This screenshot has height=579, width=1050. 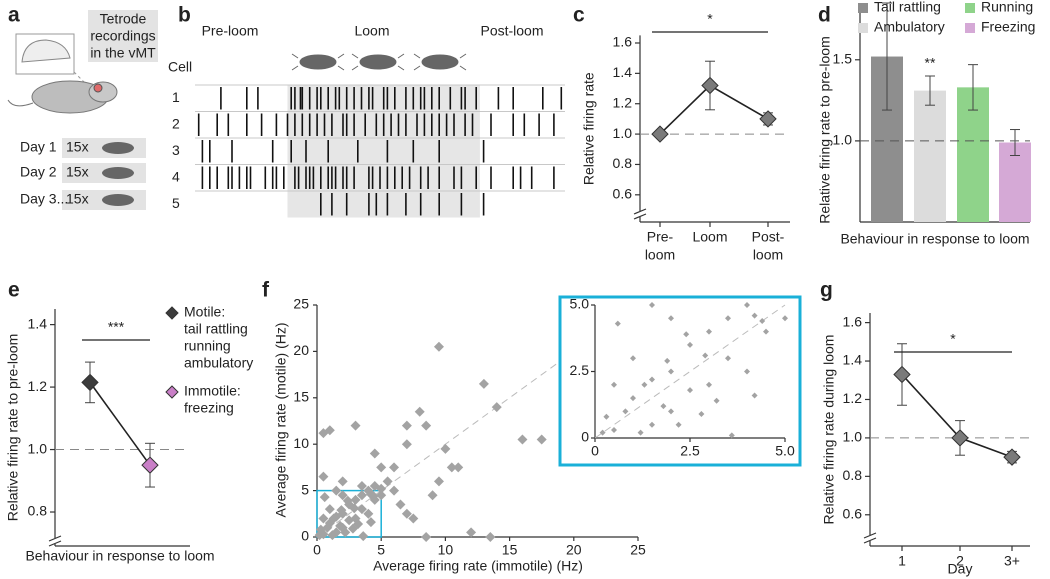 I want to click on inset-diagonal, so click(x=690, y=371).